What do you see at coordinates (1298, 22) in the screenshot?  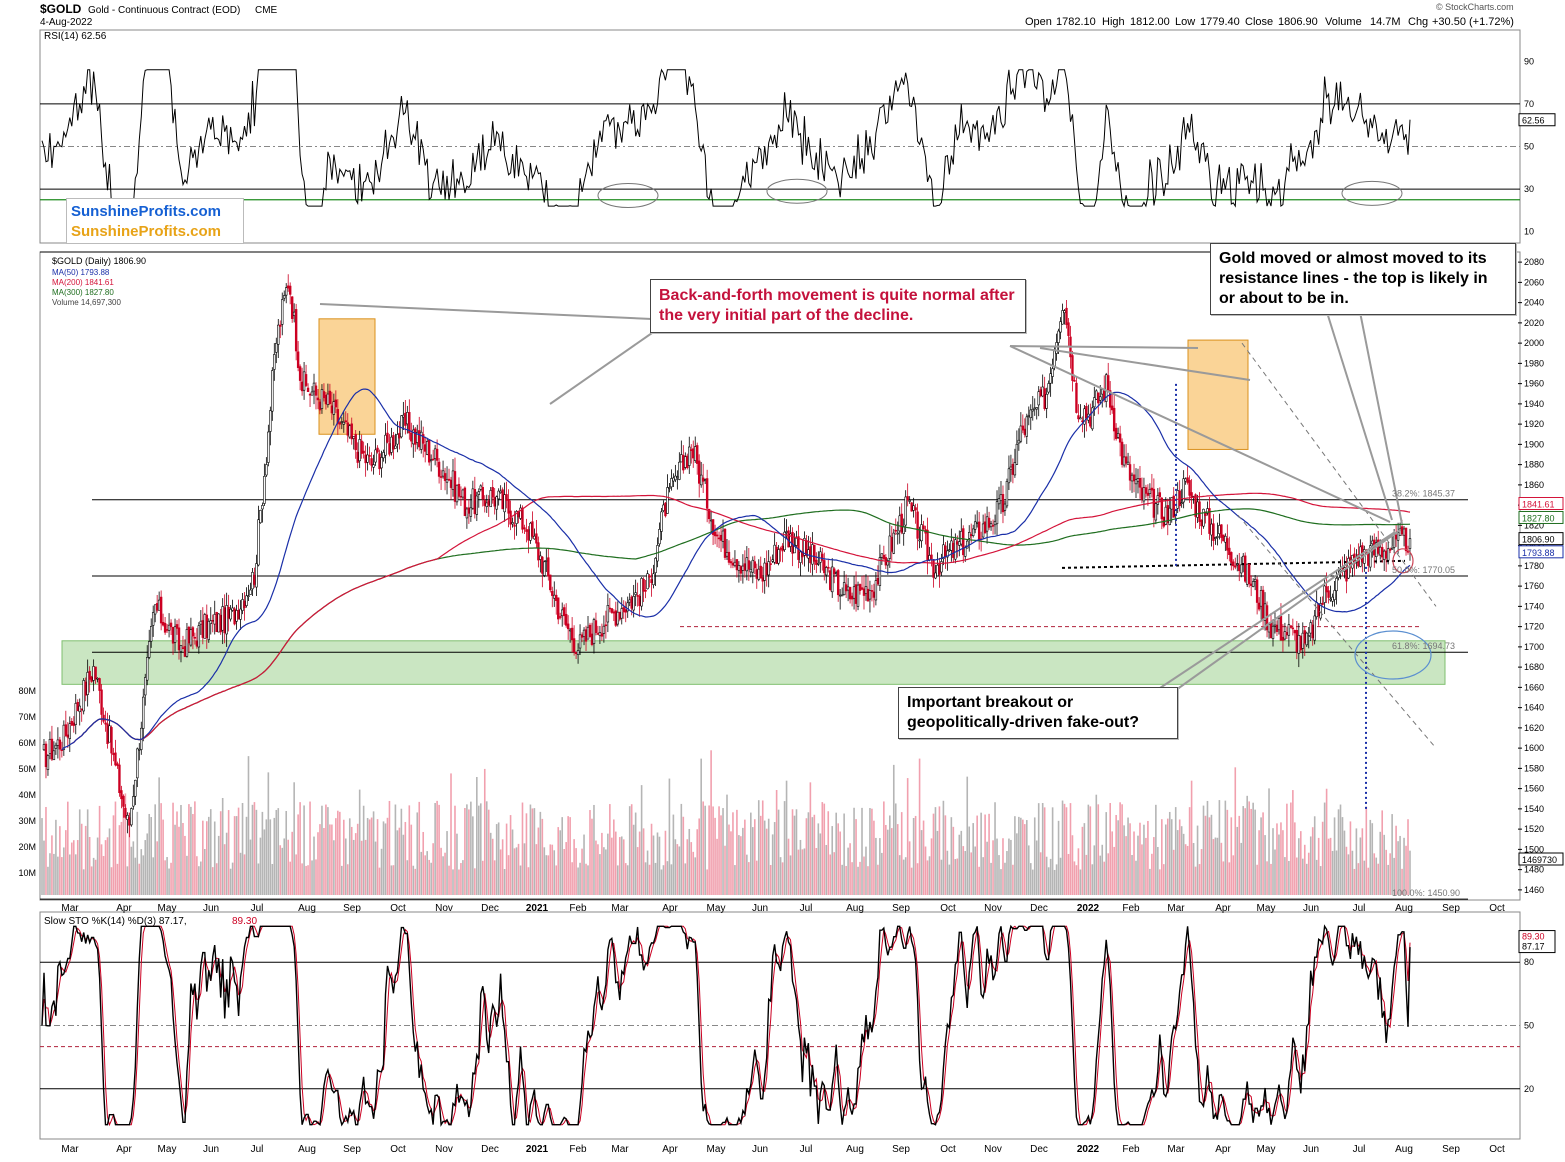 I see `close-value: 1806.90` at bounding box center [1298, 22].